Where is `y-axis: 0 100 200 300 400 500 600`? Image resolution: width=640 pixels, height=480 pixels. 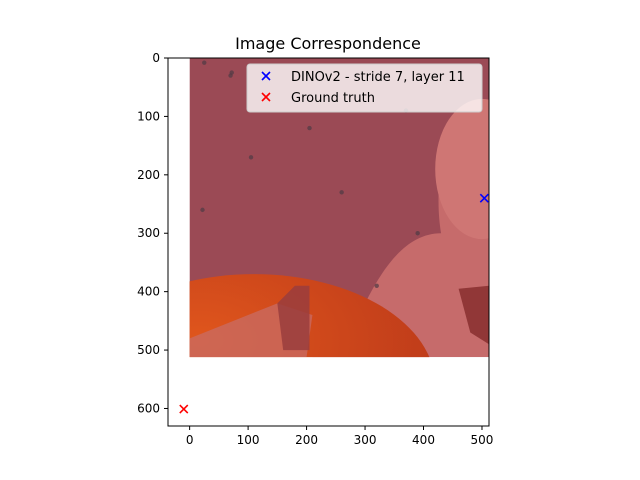
y-axis: 0 100 200 300 400 500 600 is located at coordinates (152, 233).